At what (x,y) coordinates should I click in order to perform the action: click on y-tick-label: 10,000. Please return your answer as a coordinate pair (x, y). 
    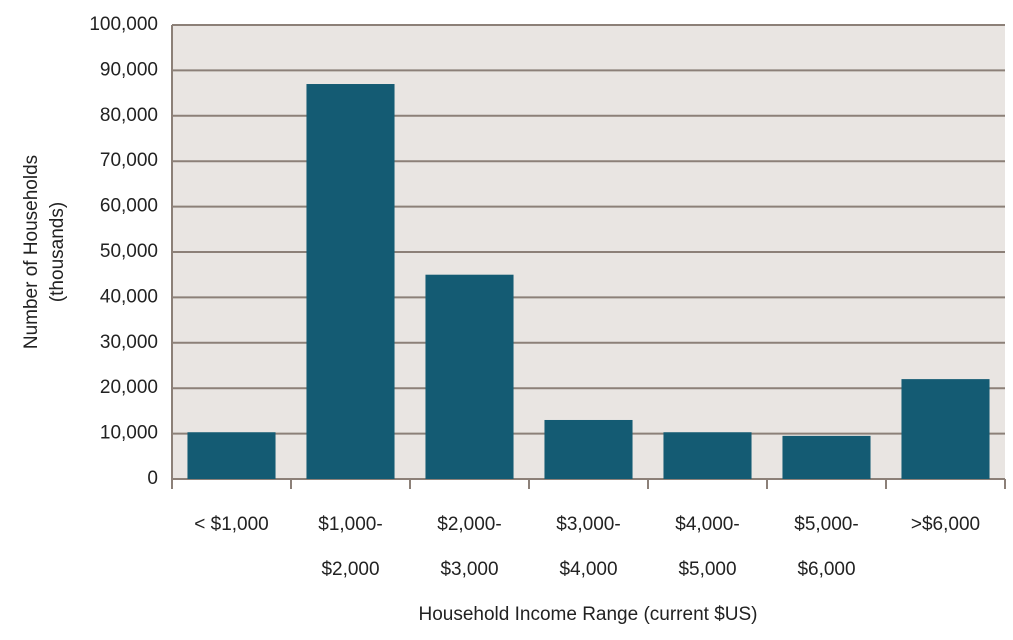
    Looking at the image, I should click on (129, 433).